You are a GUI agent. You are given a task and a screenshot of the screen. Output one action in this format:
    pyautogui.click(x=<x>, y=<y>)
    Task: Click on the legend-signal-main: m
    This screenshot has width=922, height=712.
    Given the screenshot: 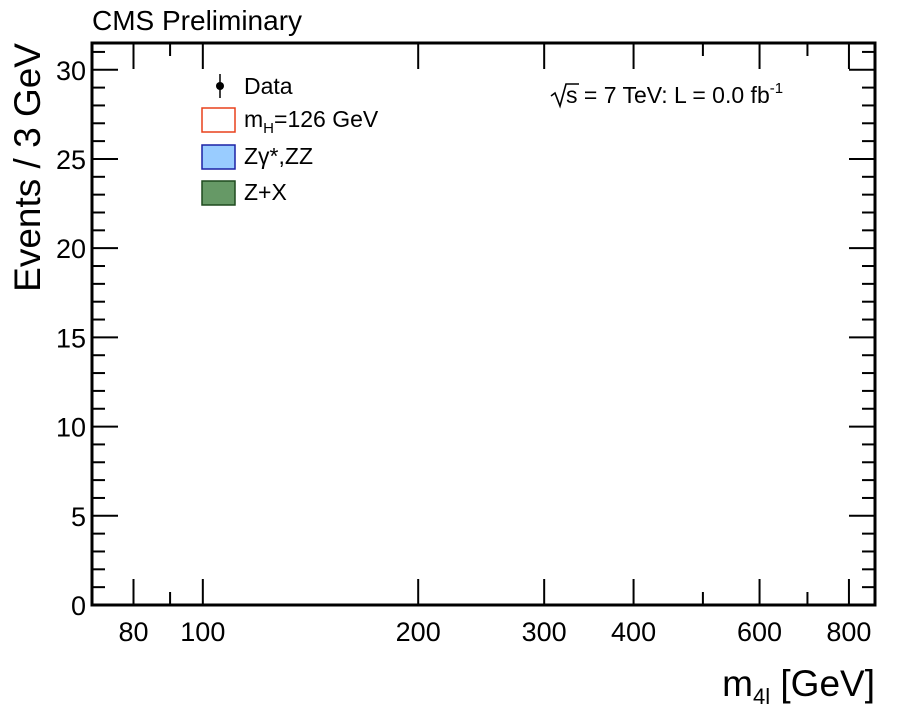 What is the action you would take?
    pyautogui.click(x=253, y=119)
    